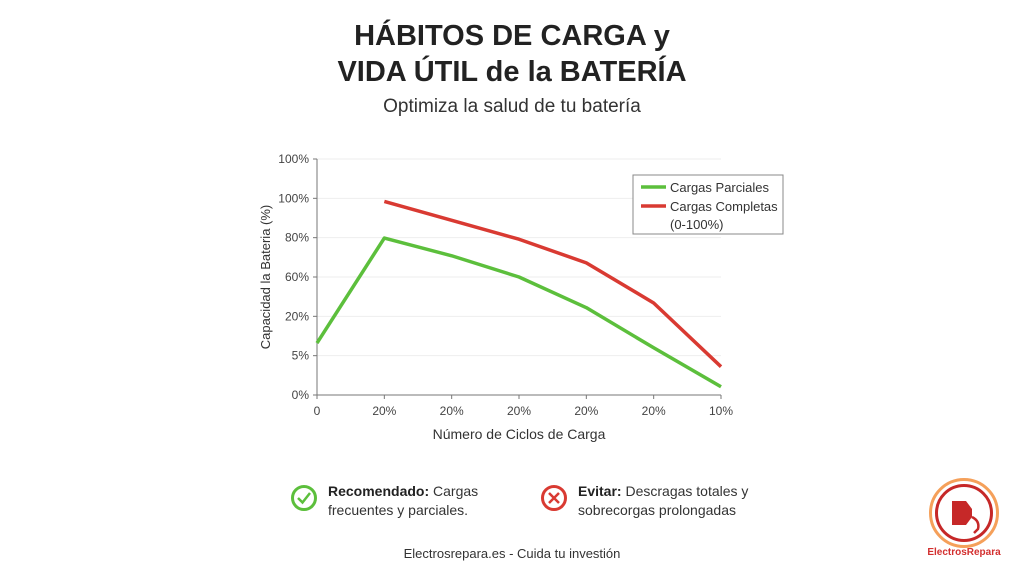 This screenshot has width=1024, height=576. Describe the element at coordinates (398, 510) in the screenshot. I see `recommended-text-2: frecuentes y parciales.` at that location.